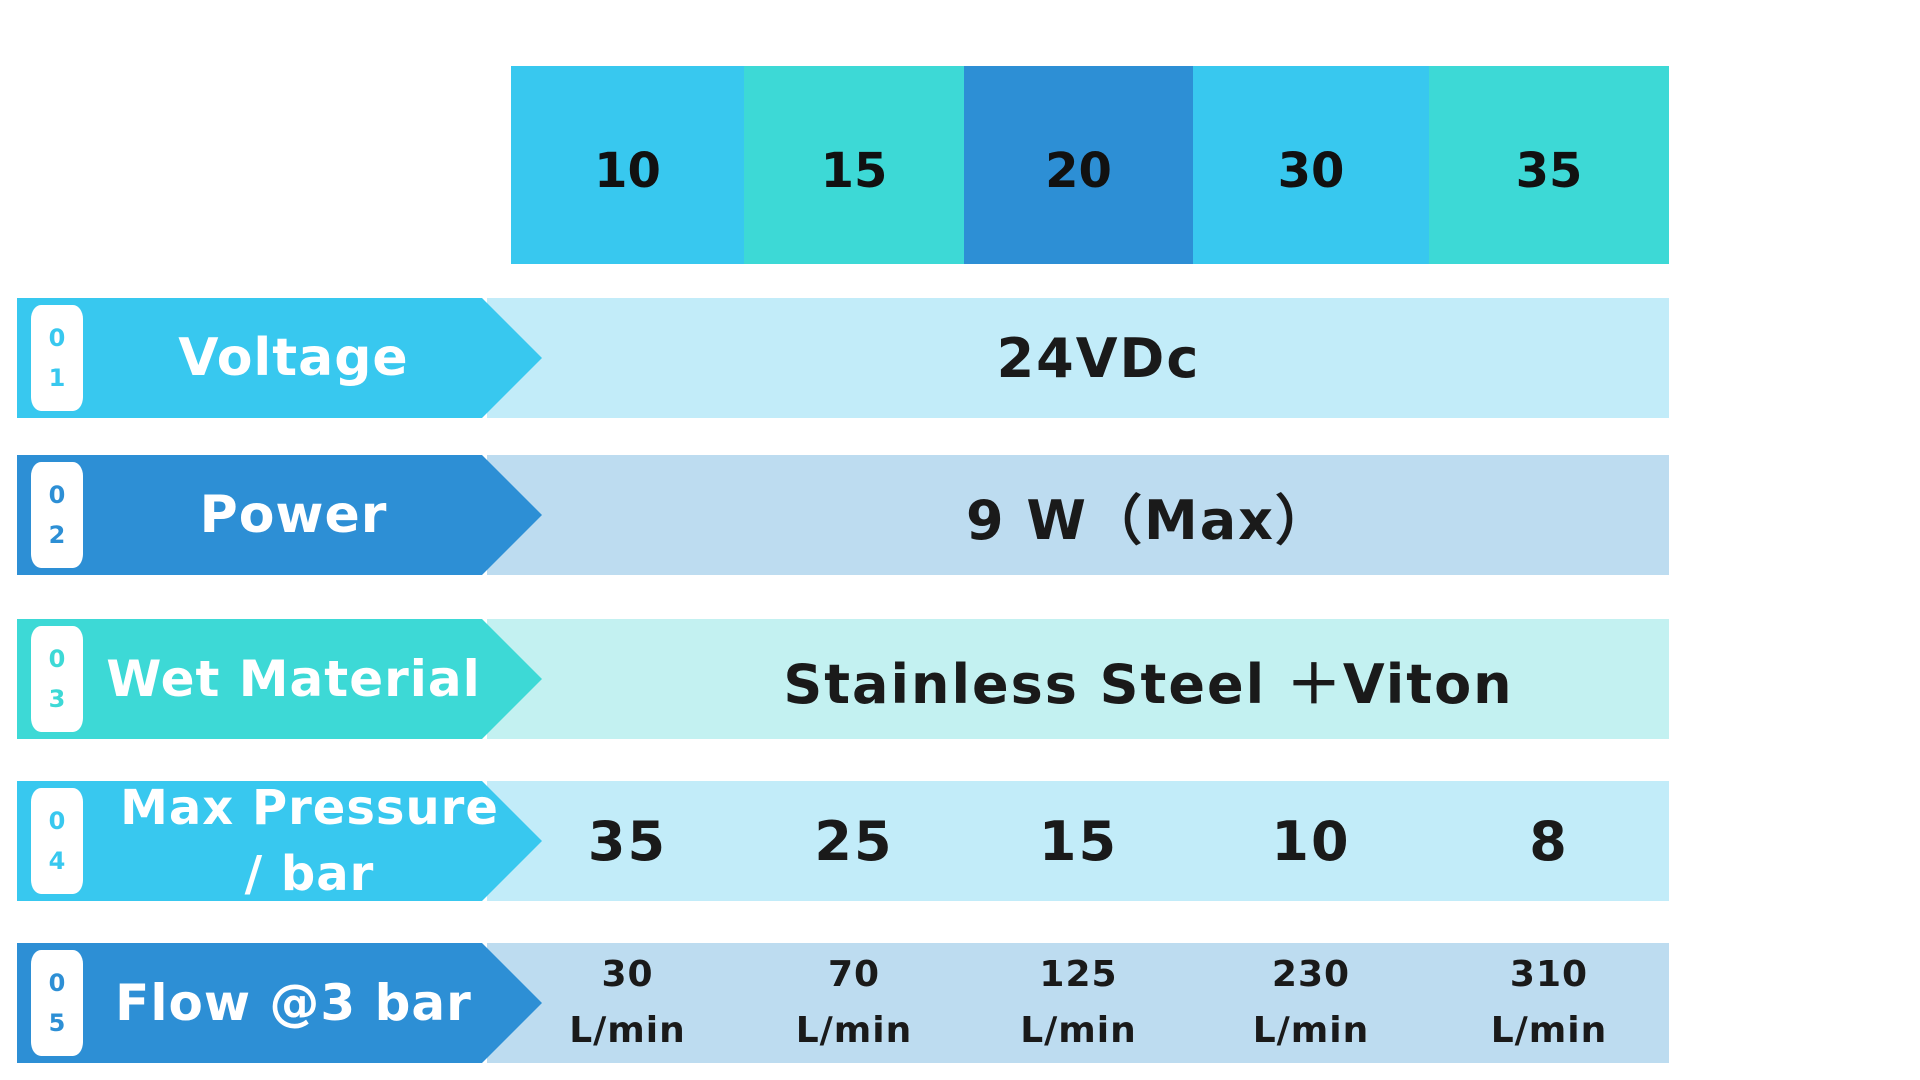 The height and width of the screenshot is (1080, 1920). I want to click on row-label-line: / bar, so click(309, 874).